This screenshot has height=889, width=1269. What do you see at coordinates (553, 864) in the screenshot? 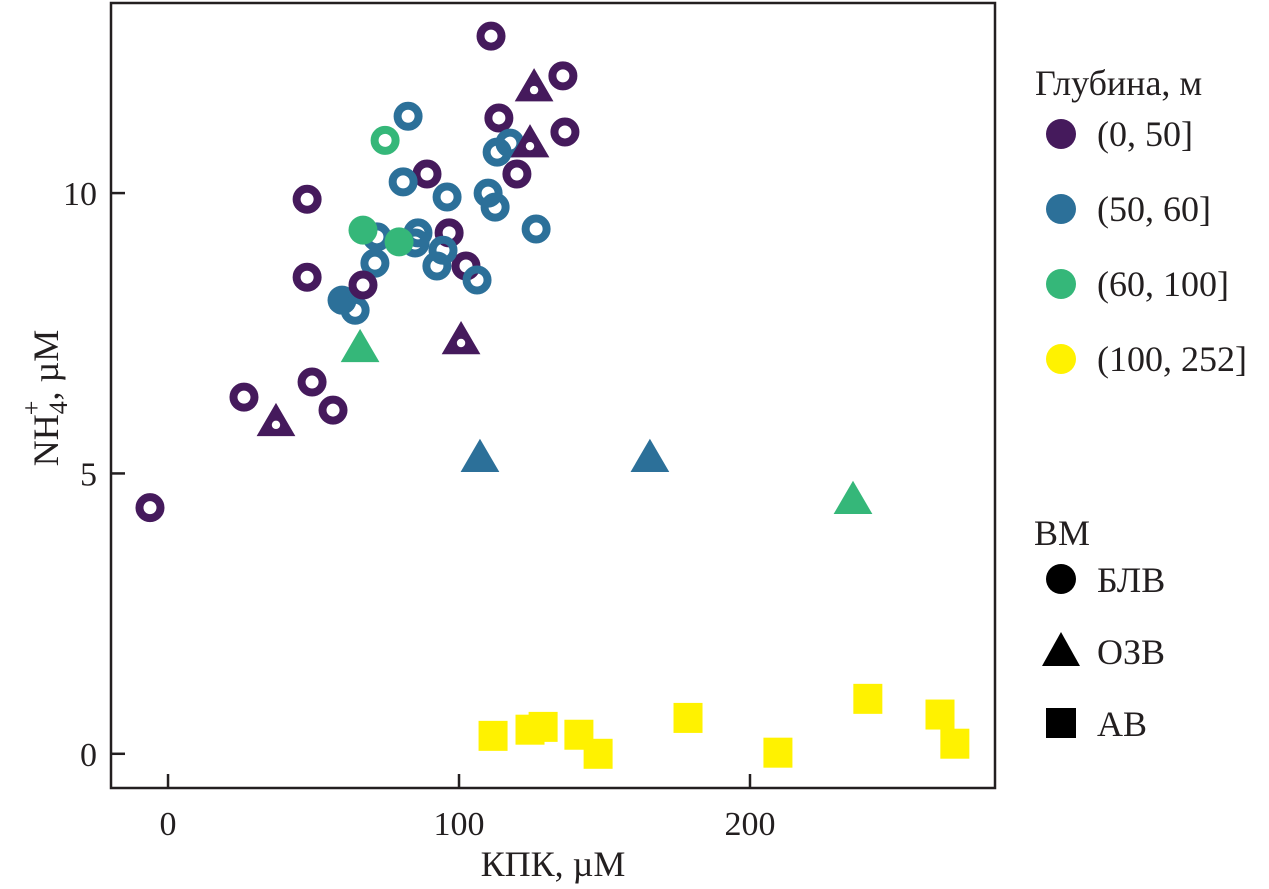
I see `x-axis-title: КПК, µM` at bounding box center [553, 864].